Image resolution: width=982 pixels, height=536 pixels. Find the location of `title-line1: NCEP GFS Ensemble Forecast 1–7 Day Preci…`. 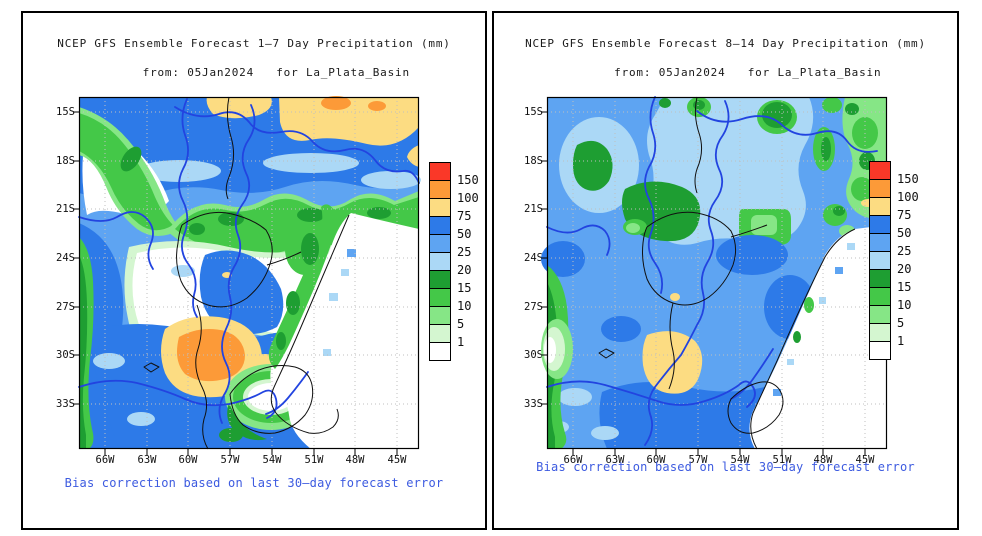

title-line1: NCEP GFS Ensemble Forecast 1–7 Day Preci… is located at coordinates (254, 43).